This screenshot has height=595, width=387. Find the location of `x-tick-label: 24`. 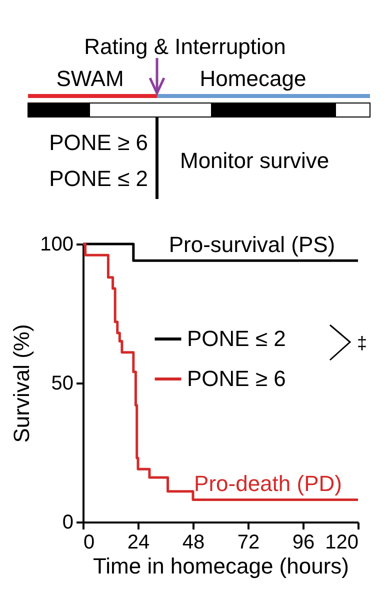

x-tick-label: 24 is located at coordinates (138, 543).